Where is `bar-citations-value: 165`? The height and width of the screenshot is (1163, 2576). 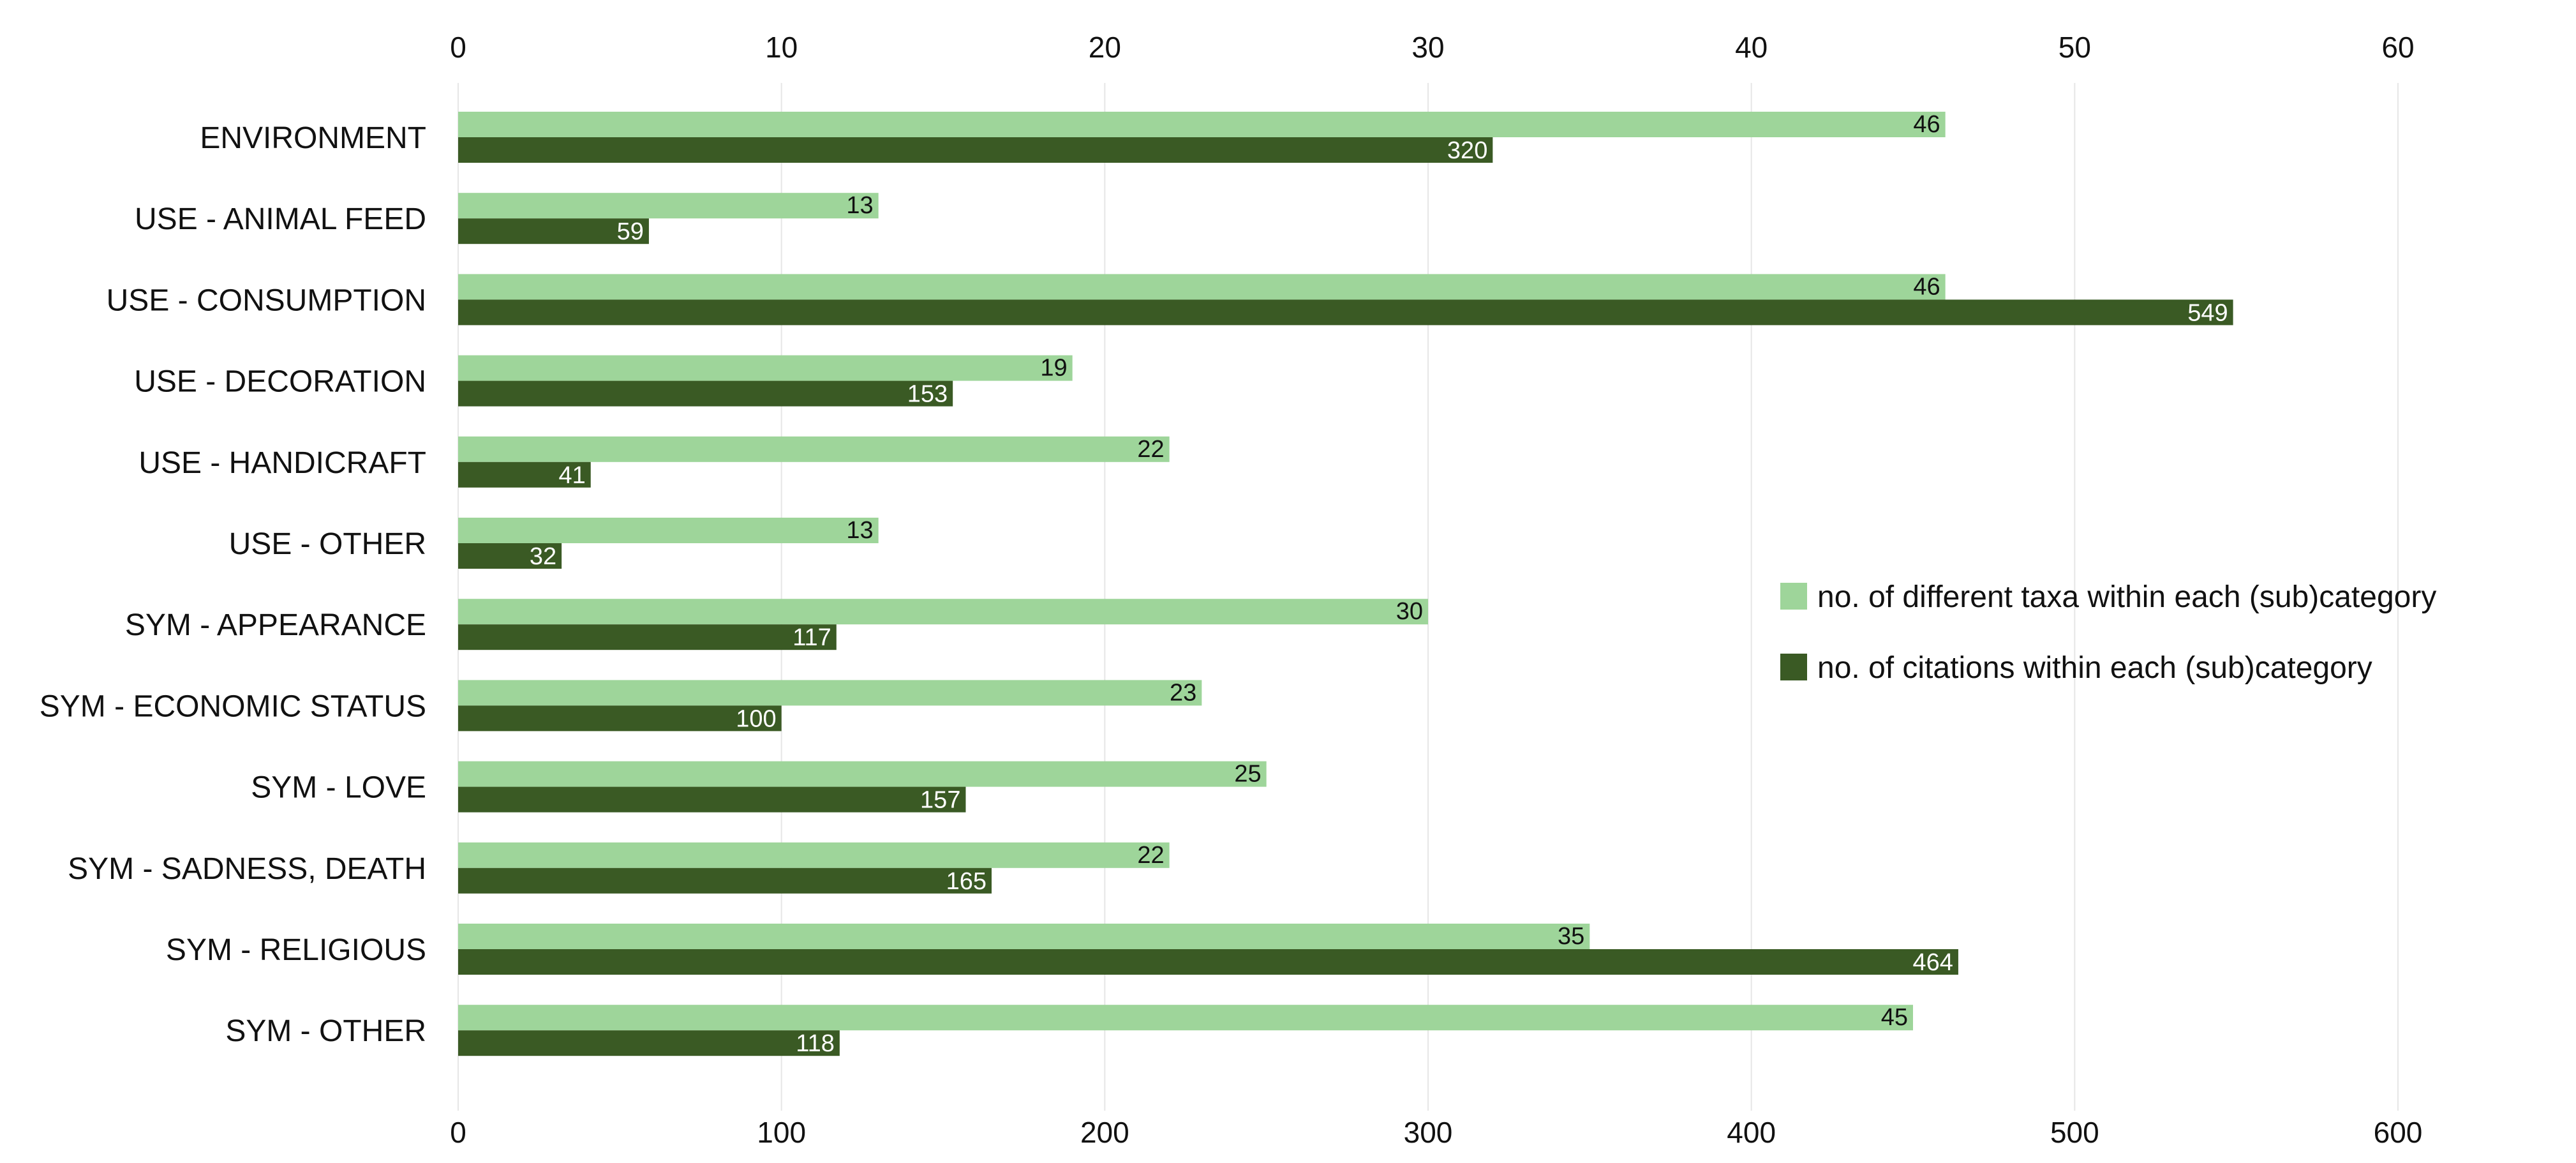 bar-citations-value: 165 is located at coordinates (966, 881).